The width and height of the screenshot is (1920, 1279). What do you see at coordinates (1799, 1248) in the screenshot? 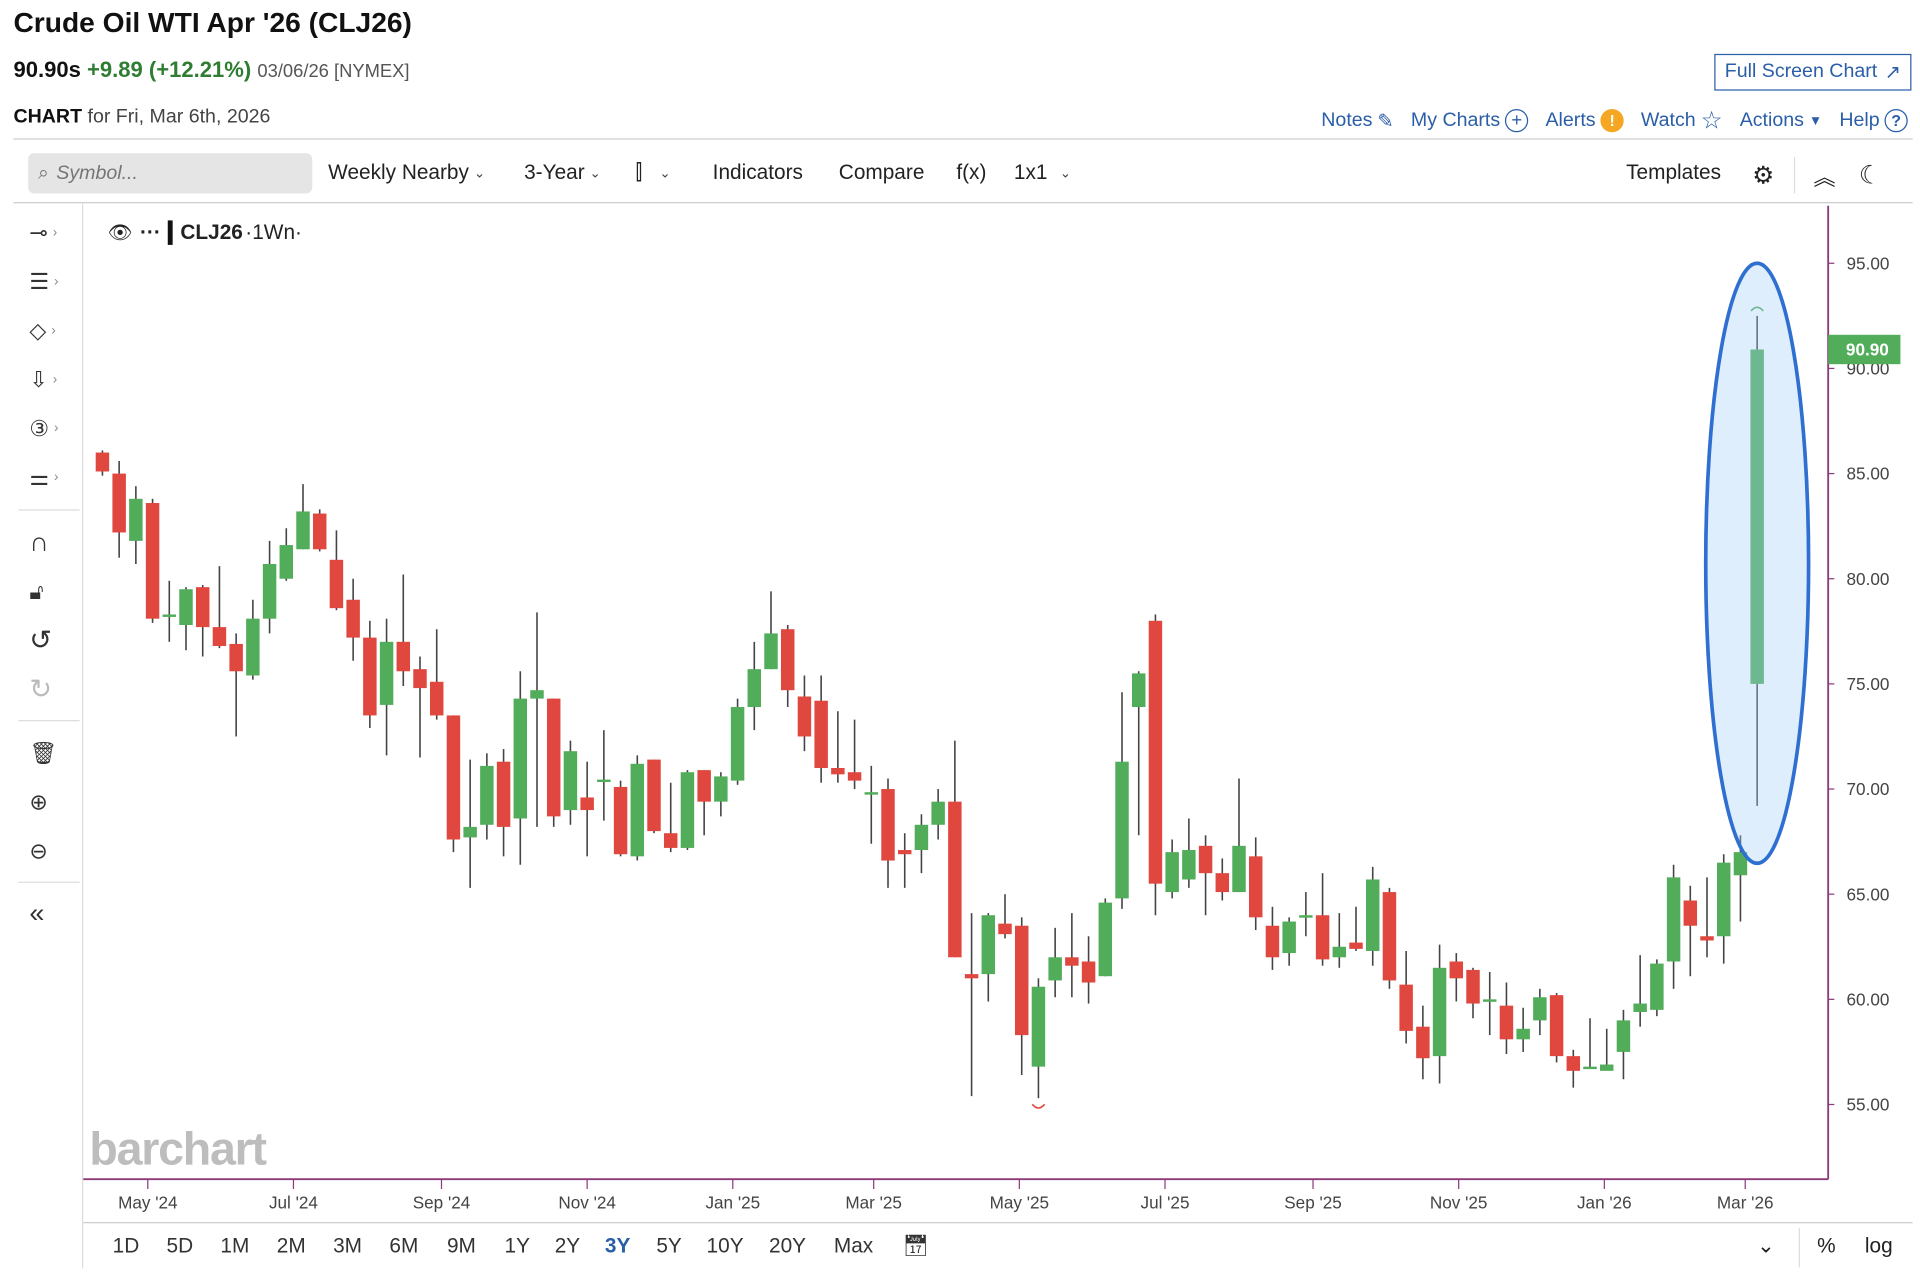
I see `divider` at bounding box center [1799, 1248].